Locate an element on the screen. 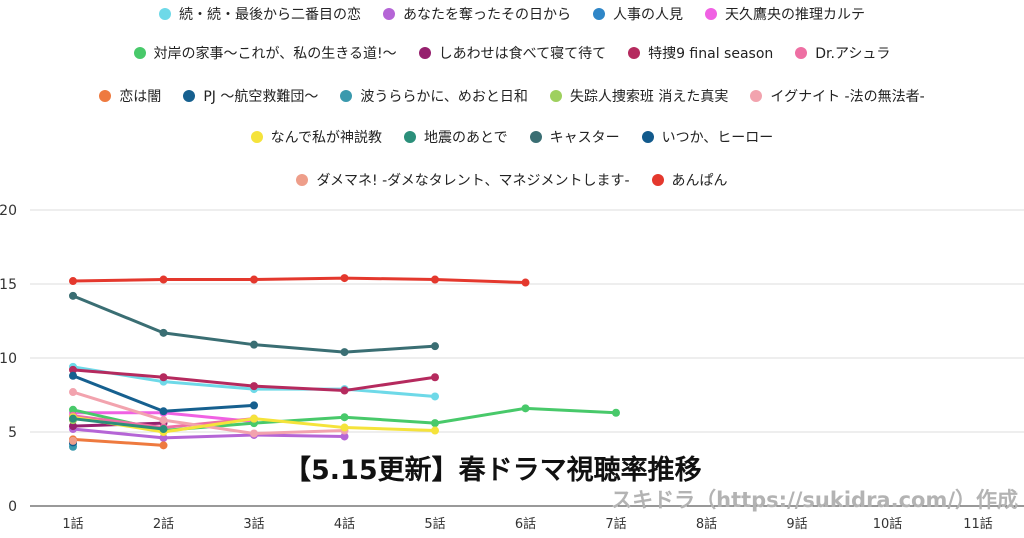 This screenshot has width=1024, height=538. legend-row: ダメマネ! -ダメなタレント、マネジメントします- あんぱん is located at coordinates (512, 180).